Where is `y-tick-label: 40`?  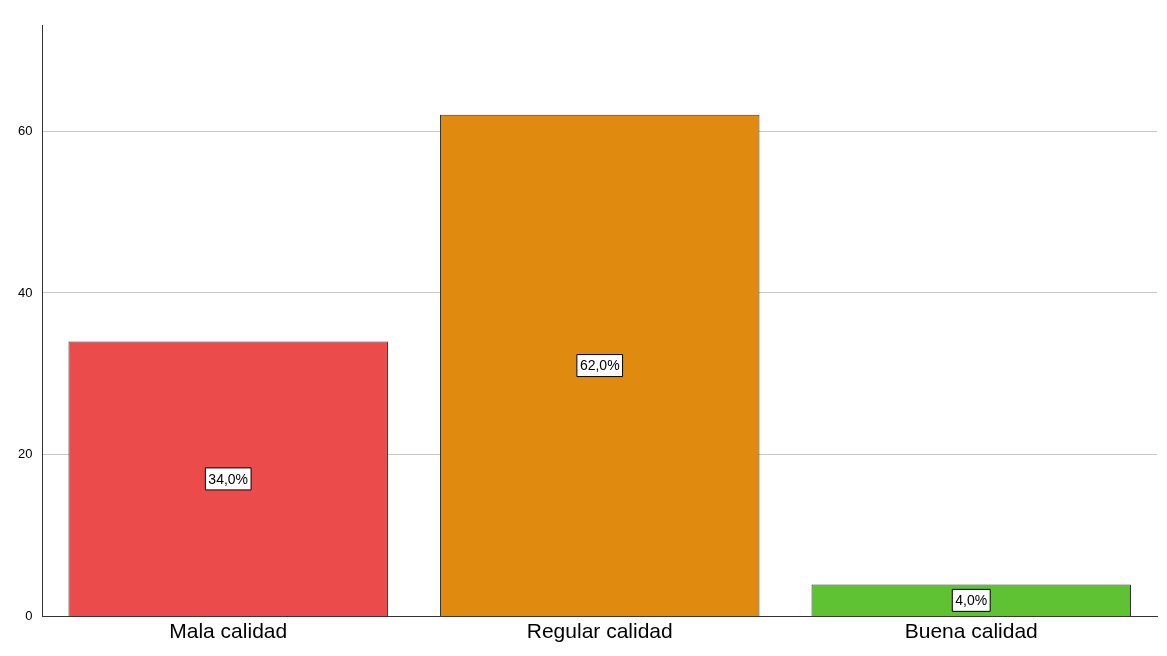 y-tick-label: 40 is located at coordinates (25, 292).